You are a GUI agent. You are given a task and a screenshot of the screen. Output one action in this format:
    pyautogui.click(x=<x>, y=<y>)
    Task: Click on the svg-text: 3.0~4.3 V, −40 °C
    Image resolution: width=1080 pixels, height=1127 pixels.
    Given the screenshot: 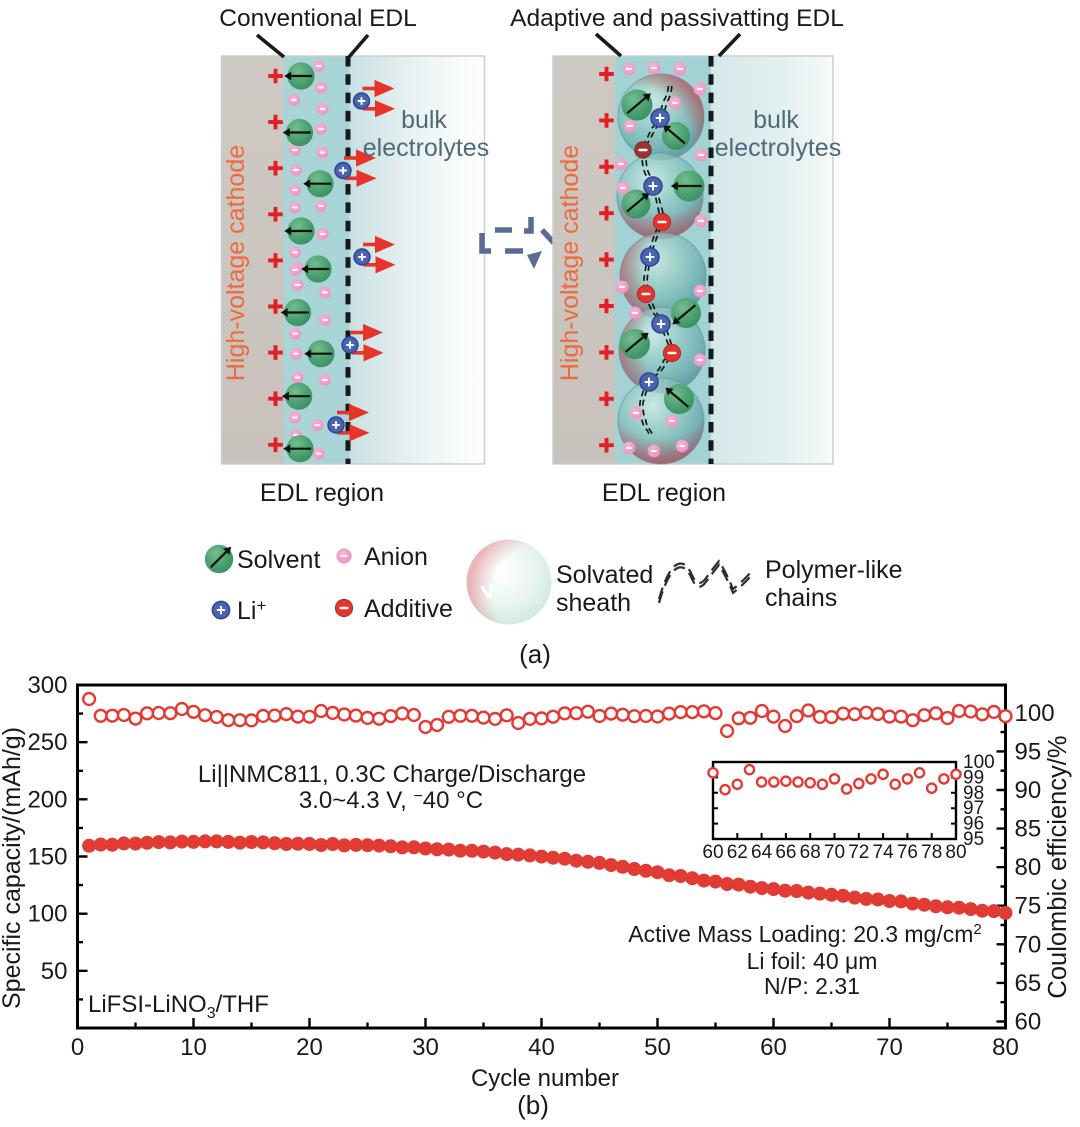 What is the action you would take?
    pyautogui.click(x=391, y=800)
    